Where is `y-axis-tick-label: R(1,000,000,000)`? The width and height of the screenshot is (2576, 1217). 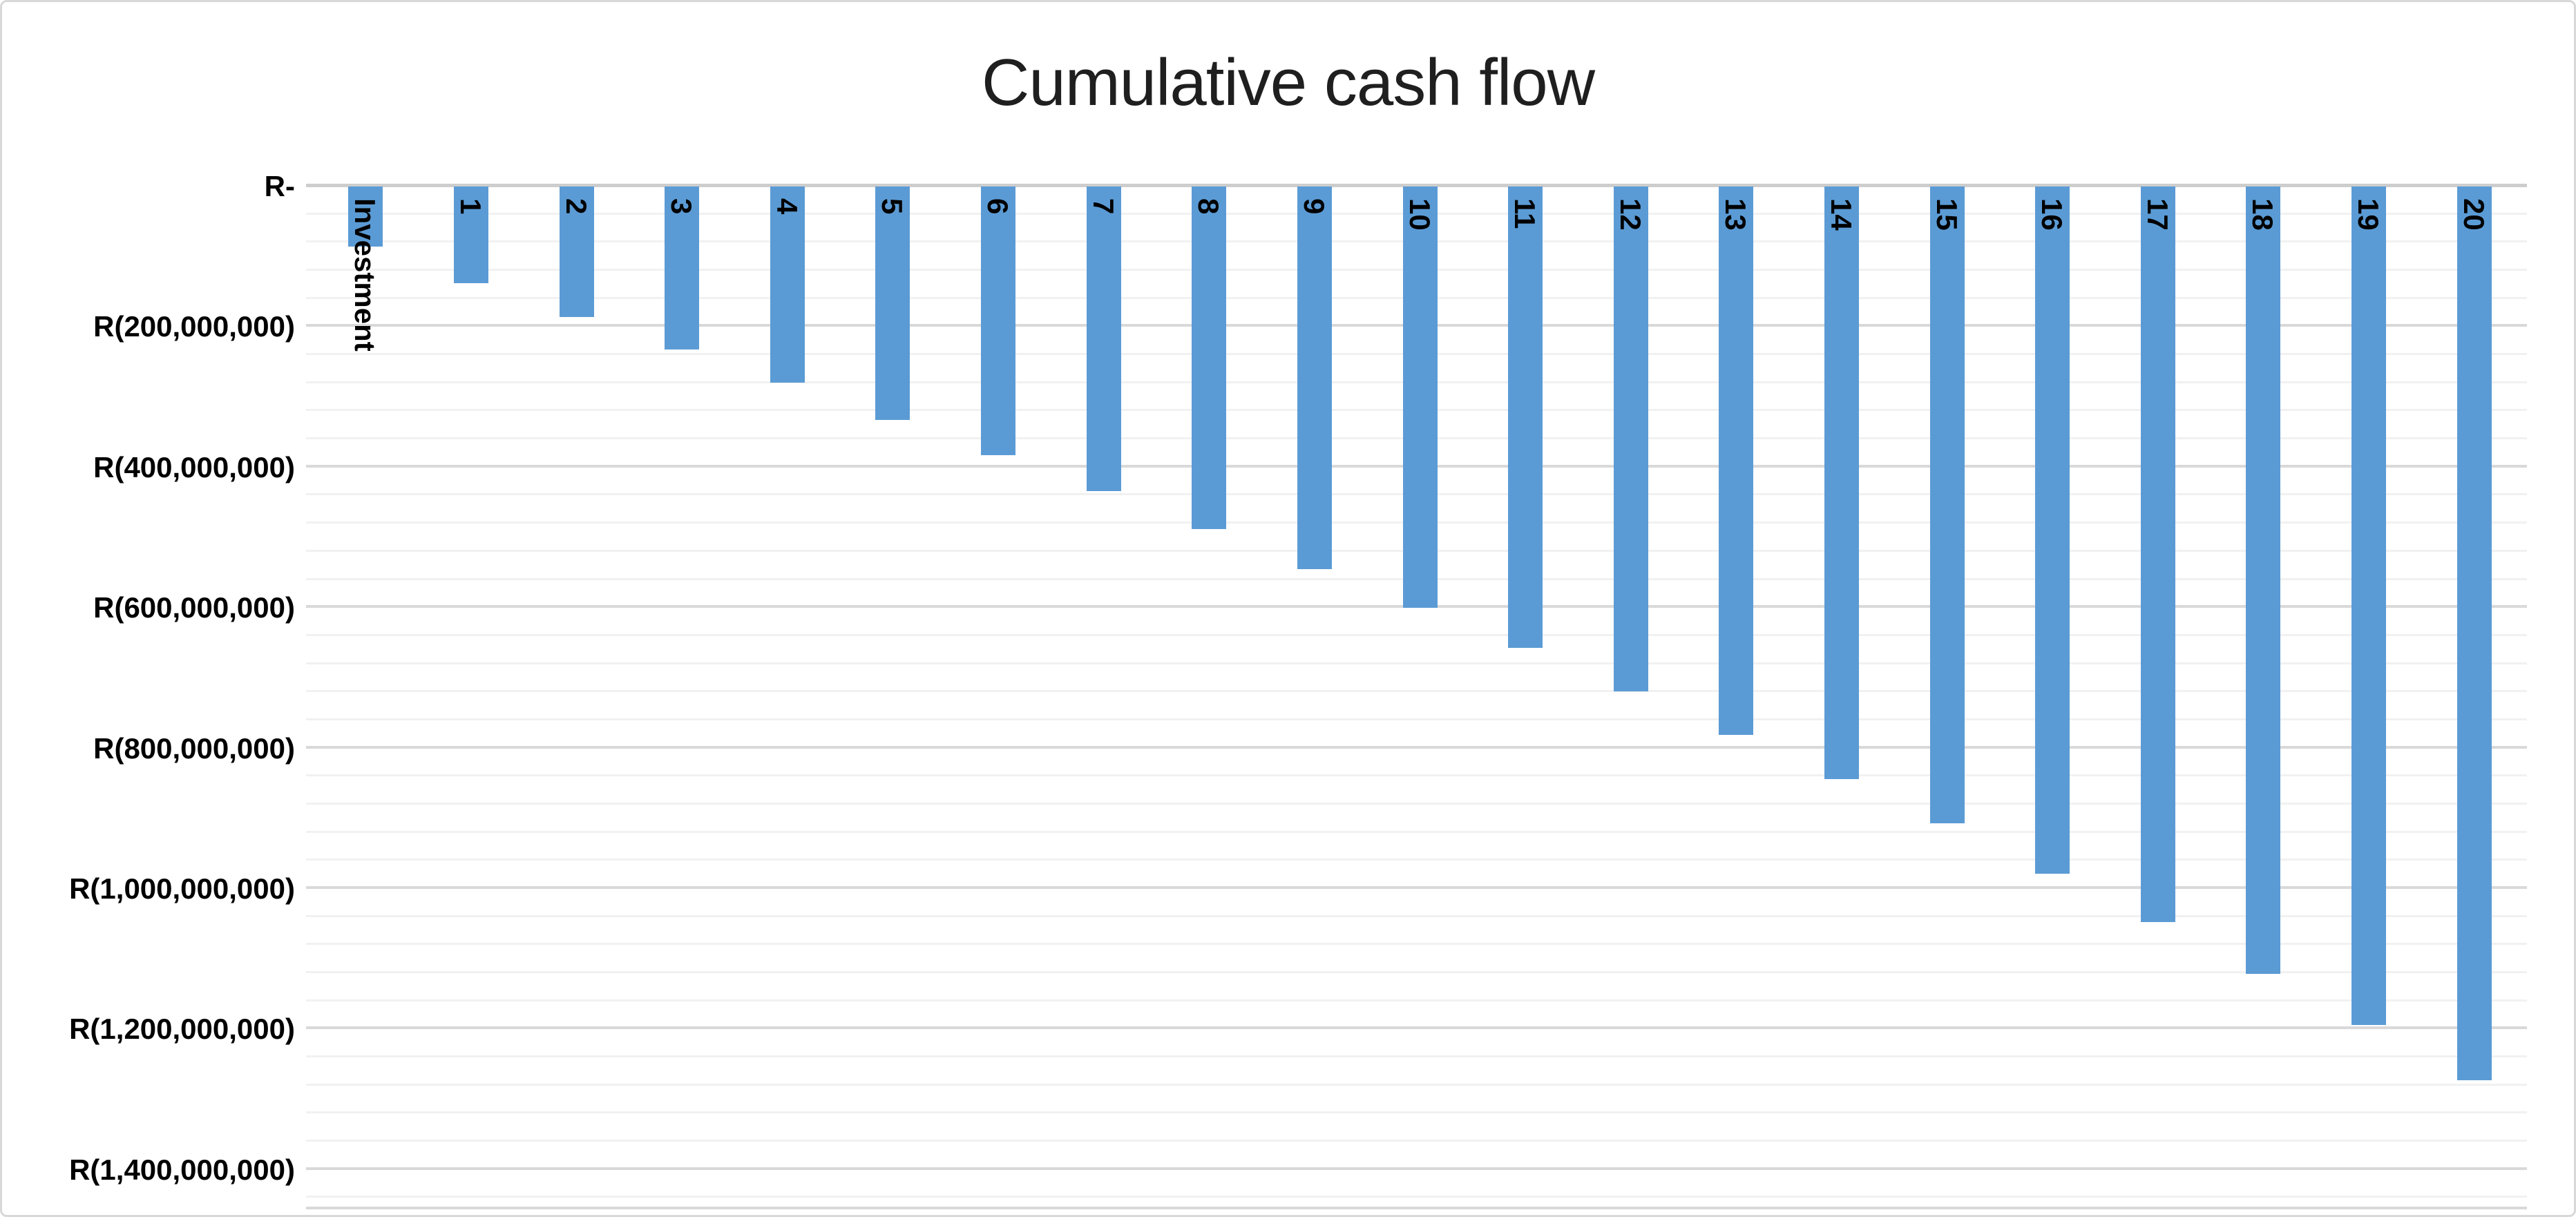 y-axis-tick-label: R(1,000,000,000) is located at coordinates (182, 888).